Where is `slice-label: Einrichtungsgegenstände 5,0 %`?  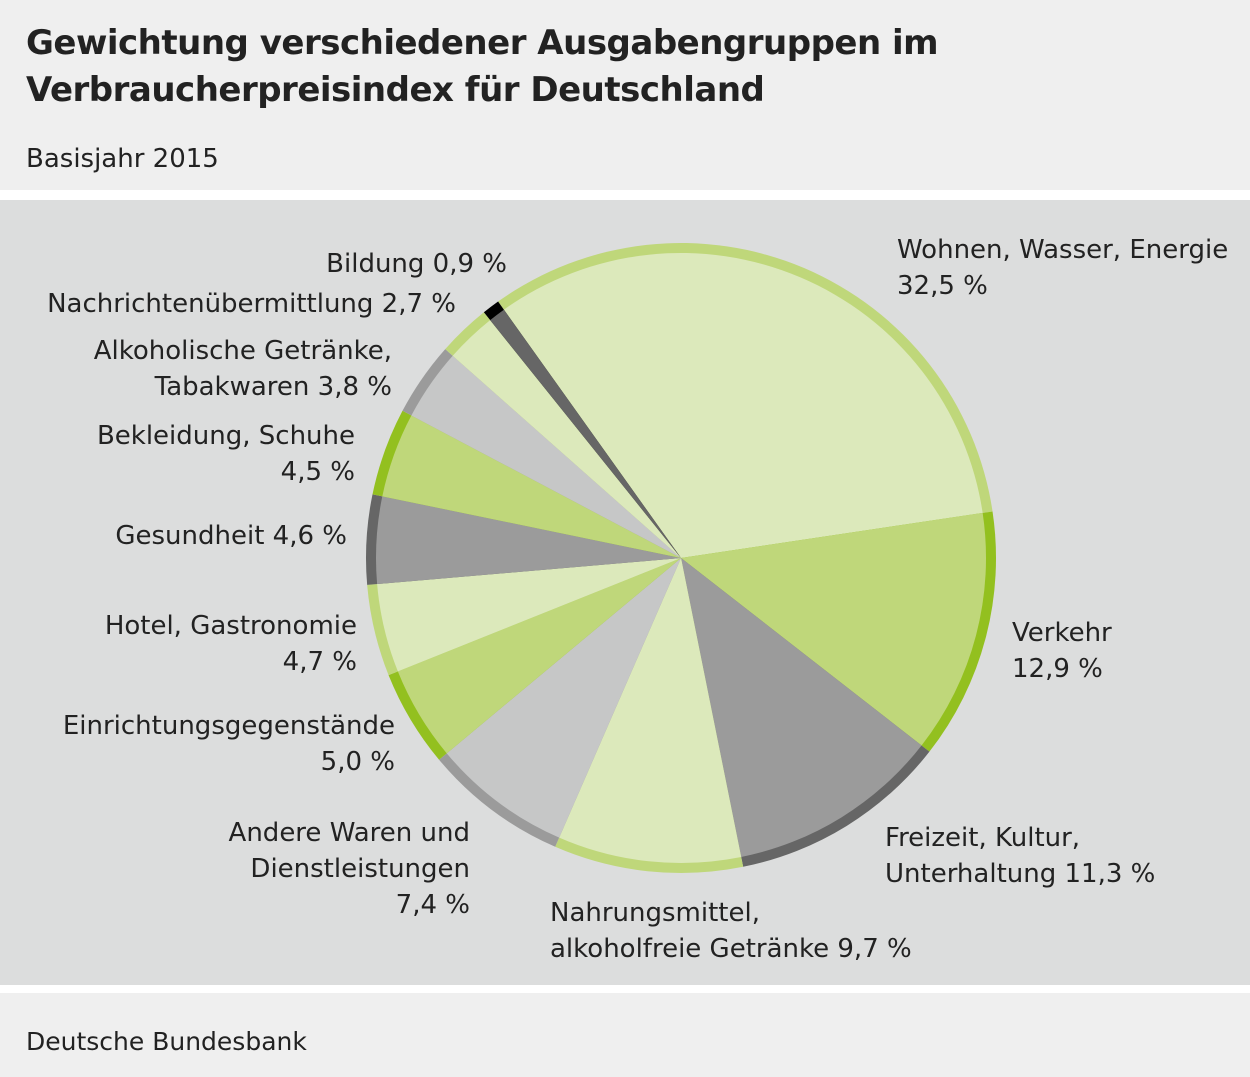 slice-label: Einrichtungsgegenstände 5,0 % is located at coordinates (228, 744).